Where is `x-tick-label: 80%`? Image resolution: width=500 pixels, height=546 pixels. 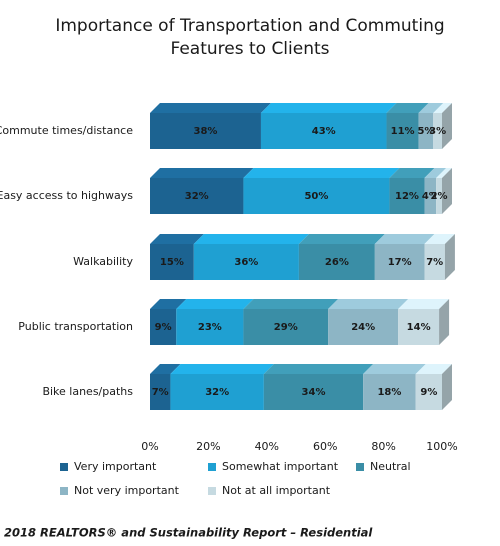 x-tick-label: 80% is located at coordinates (383, 446).